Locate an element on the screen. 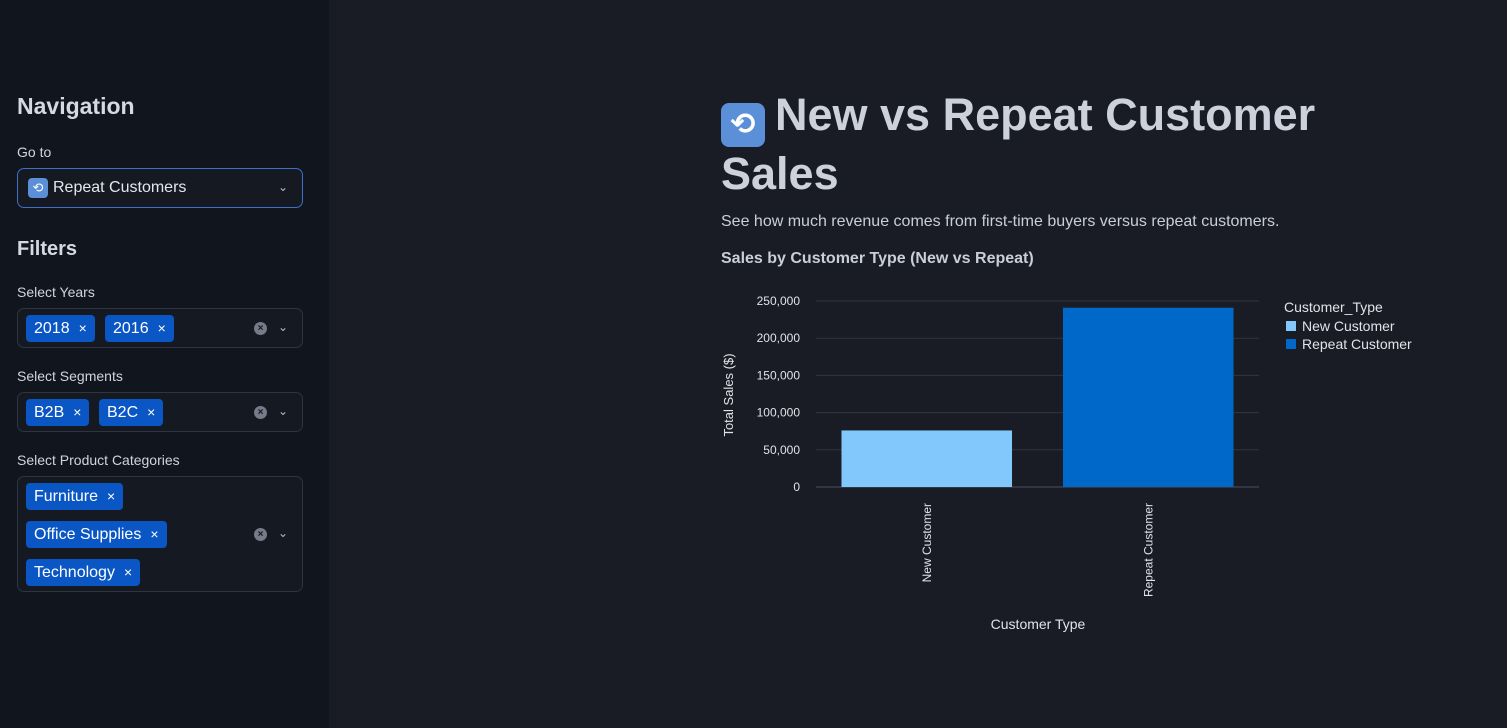 This screenshot has width=1507, height=728. filters-heading: Filters is located at coordinates (47, 249).